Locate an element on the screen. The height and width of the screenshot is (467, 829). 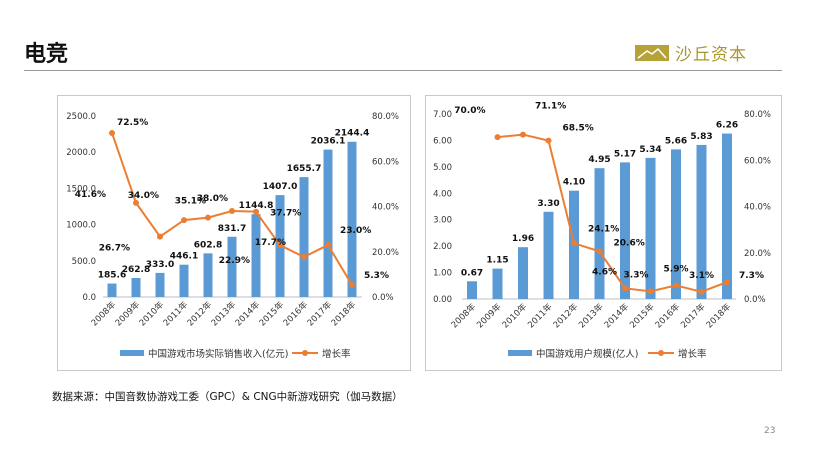
bar-data-label: 6.26 is located at coordinates (727, 126).